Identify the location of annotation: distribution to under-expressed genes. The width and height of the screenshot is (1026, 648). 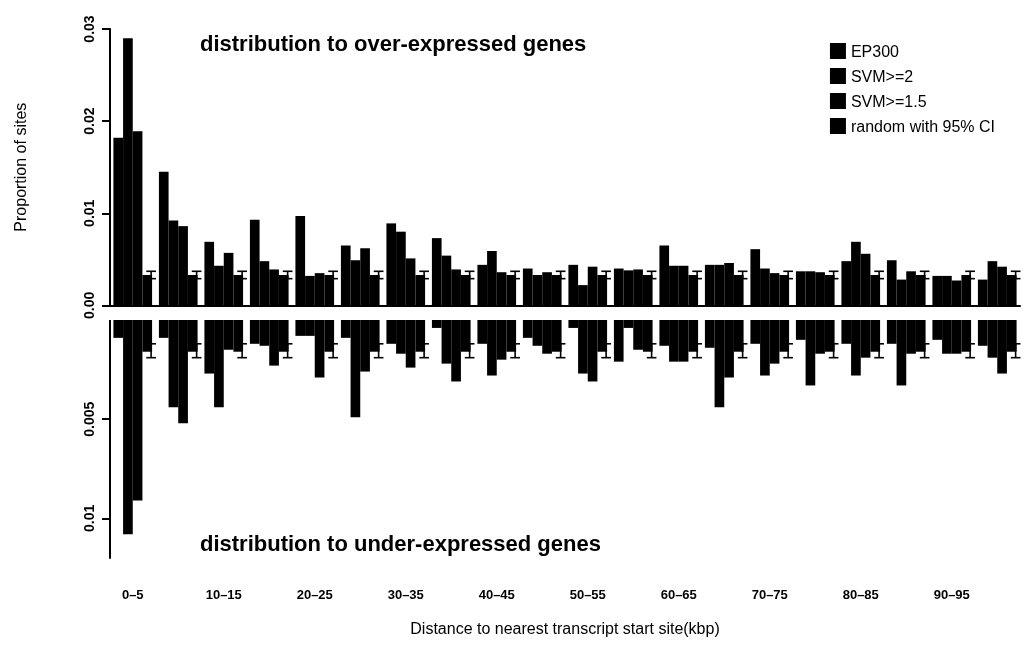
(400, 543).